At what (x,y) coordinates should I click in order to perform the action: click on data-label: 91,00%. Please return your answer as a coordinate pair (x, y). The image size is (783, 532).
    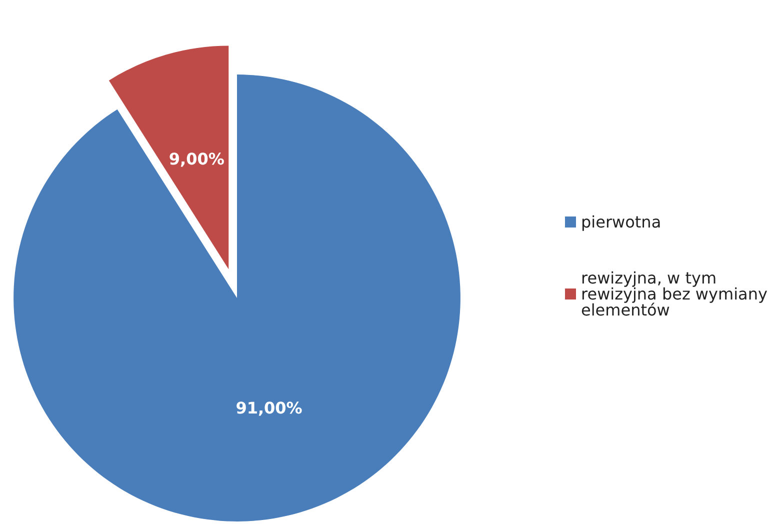
    Looking at the image, I should click on (269, 408).